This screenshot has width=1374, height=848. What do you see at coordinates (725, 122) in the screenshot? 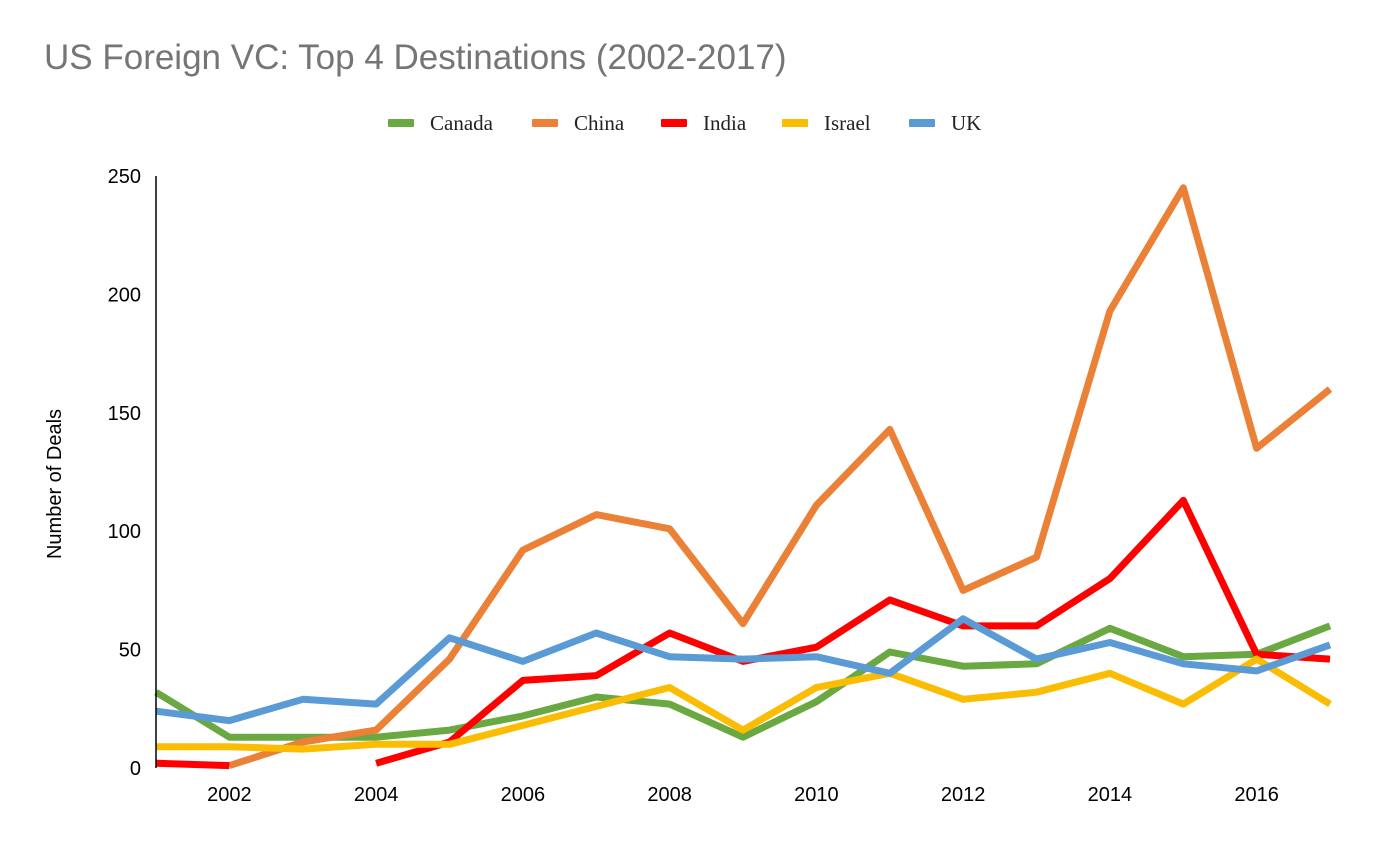
I see `legend-label-india: India` at bounding box center [725, 122].